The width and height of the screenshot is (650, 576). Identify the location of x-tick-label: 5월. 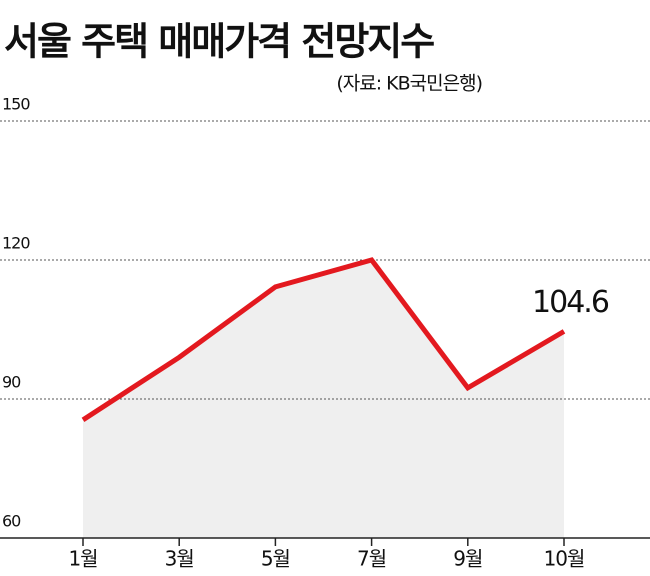
(275, 559).